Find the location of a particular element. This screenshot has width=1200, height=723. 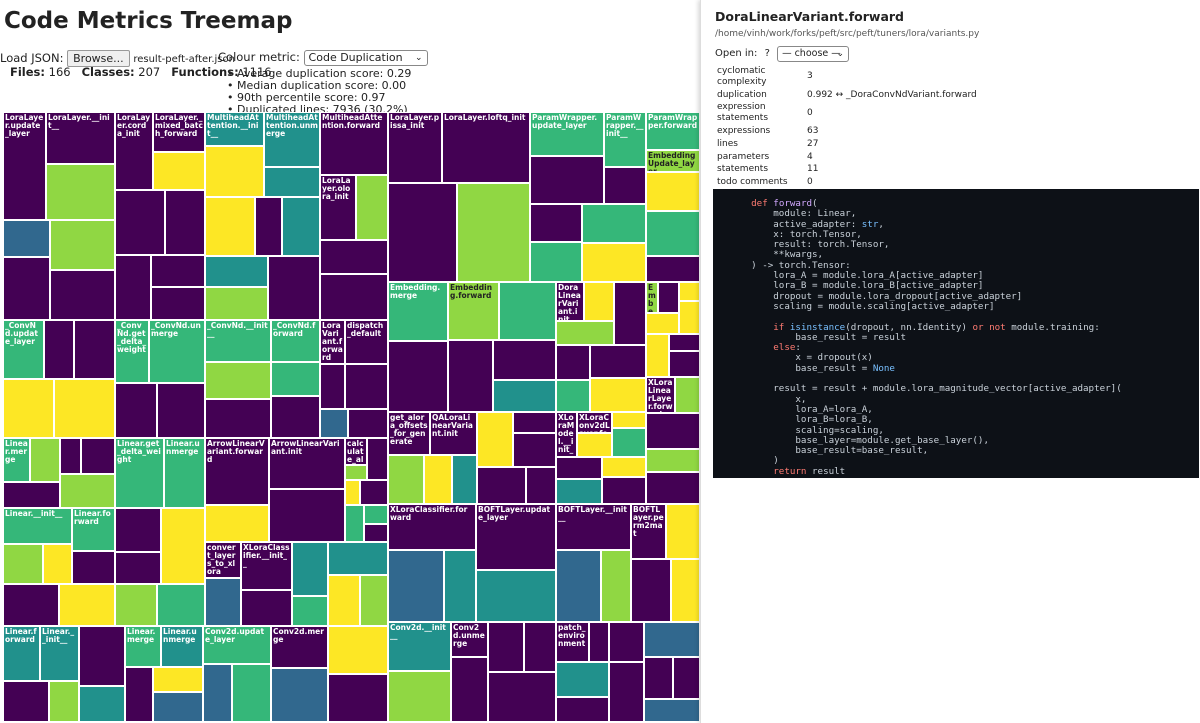

treemap-cell: LoraLayer.corda_init is located at coordinates (134, 151).